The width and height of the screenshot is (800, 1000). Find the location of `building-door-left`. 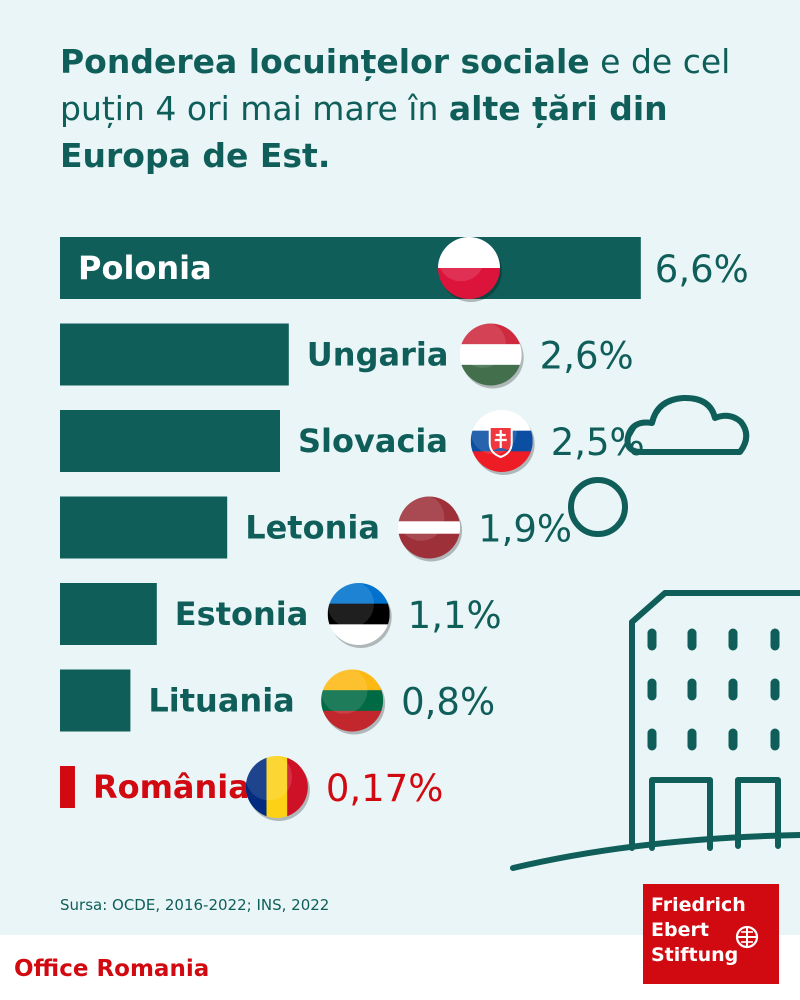

building-door-left is located at coordinates (681, 814).